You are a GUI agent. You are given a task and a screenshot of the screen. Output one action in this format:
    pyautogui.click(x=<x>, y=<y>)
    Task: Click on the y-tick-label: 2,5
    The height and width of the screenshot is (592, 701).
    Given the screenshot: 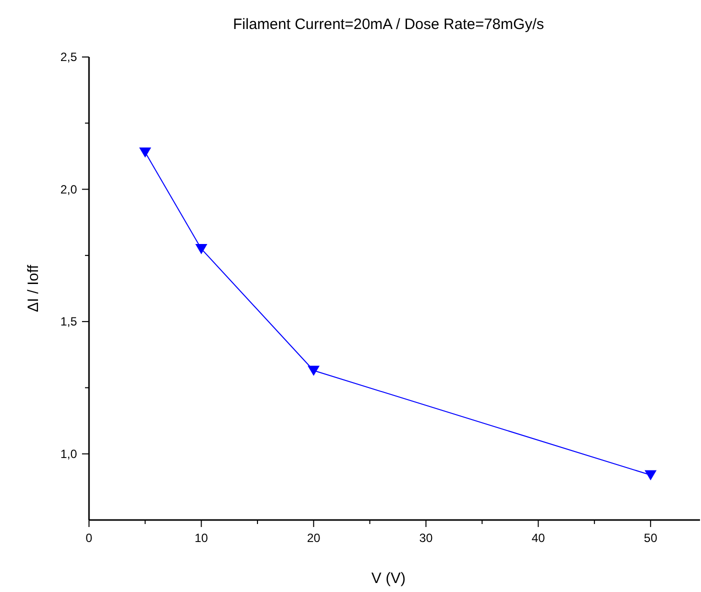 What is the action you would take?
    pyautogui.click(x=69, y=57)
    